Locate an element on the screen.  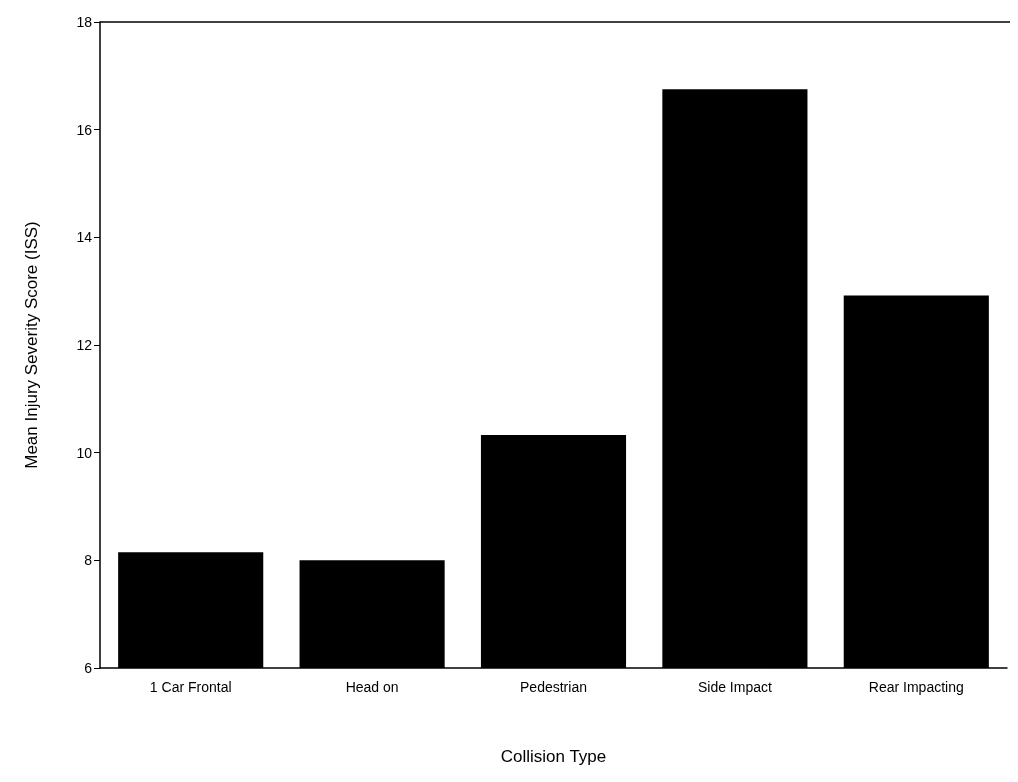
x-tick-label: Side Impact is located at coordinates (734, 687).